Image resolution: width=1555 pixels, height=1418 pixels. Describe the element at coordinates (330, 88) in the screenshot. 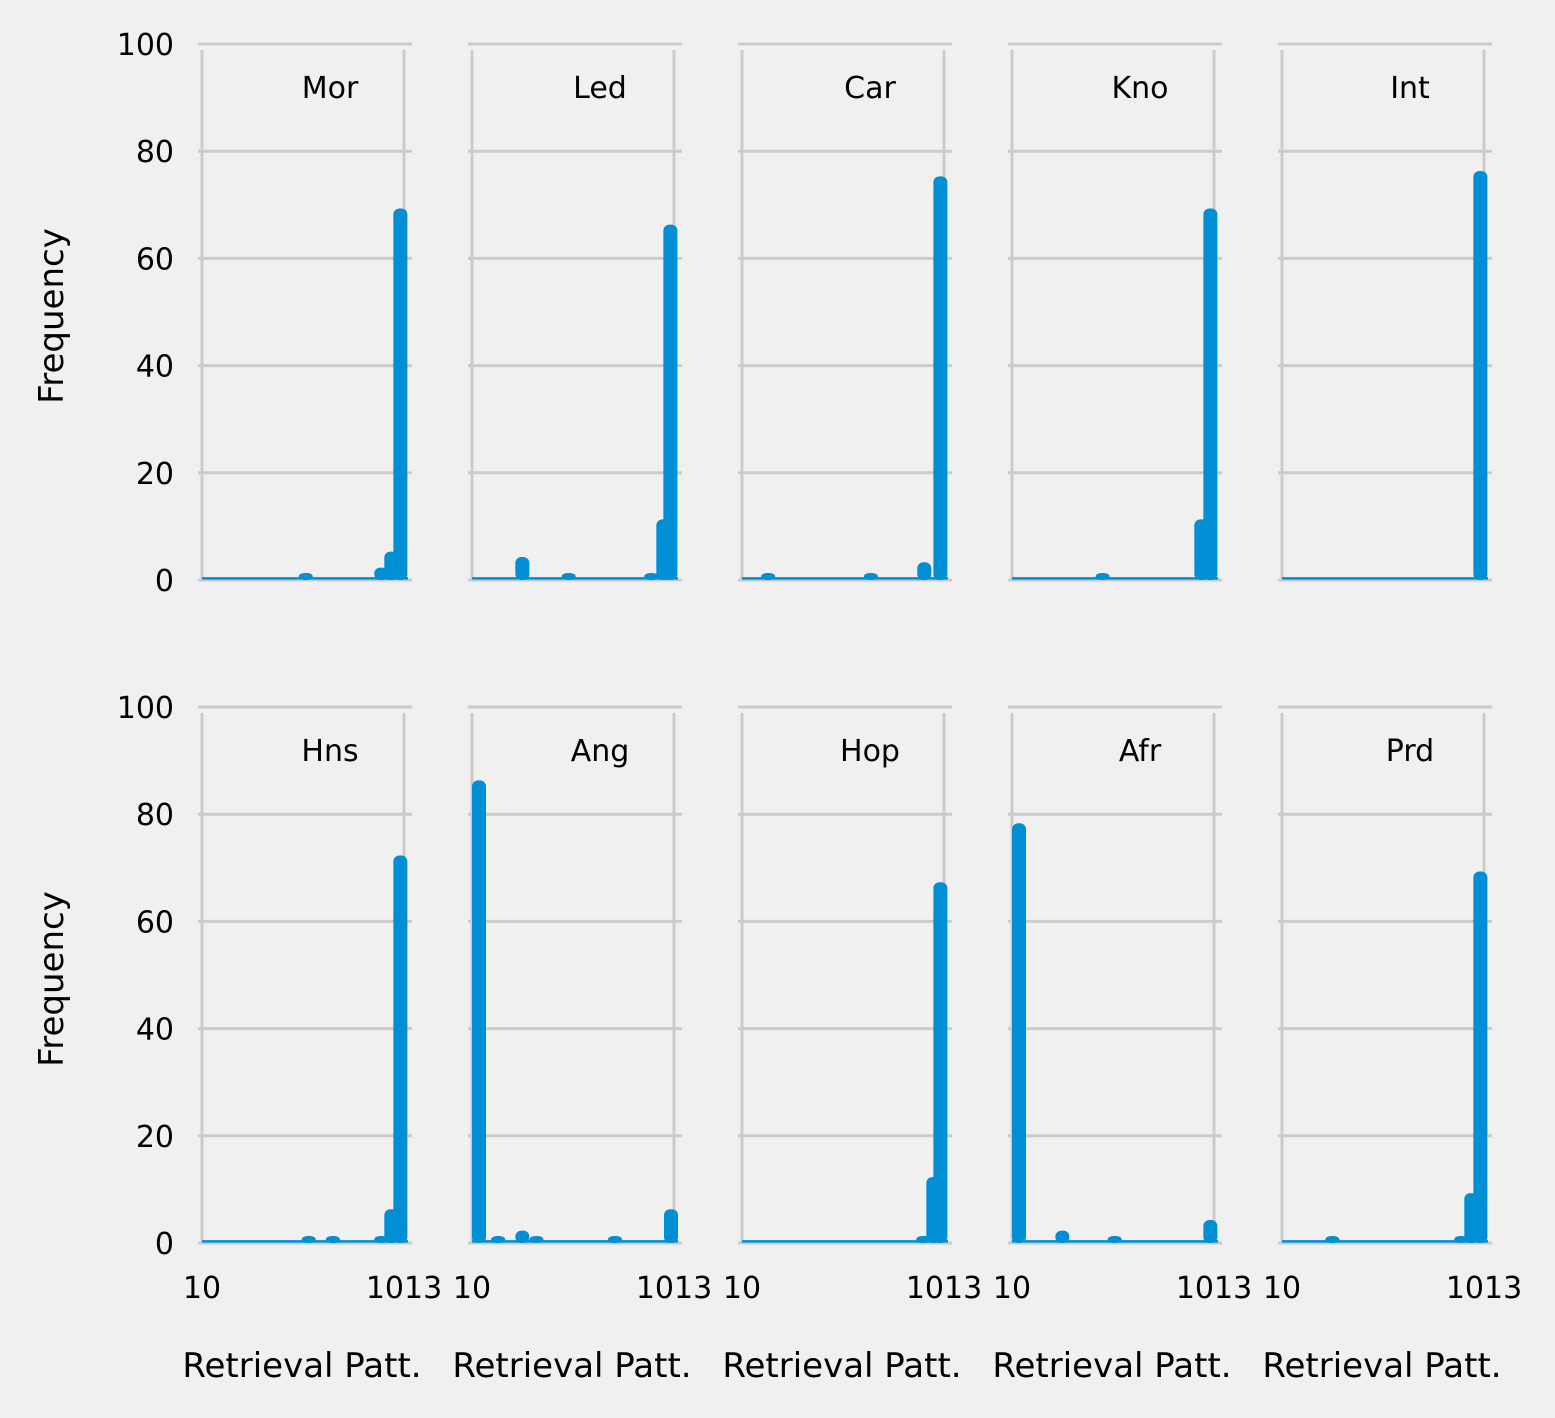

I see `panel-title-mor: Mor` at that location.